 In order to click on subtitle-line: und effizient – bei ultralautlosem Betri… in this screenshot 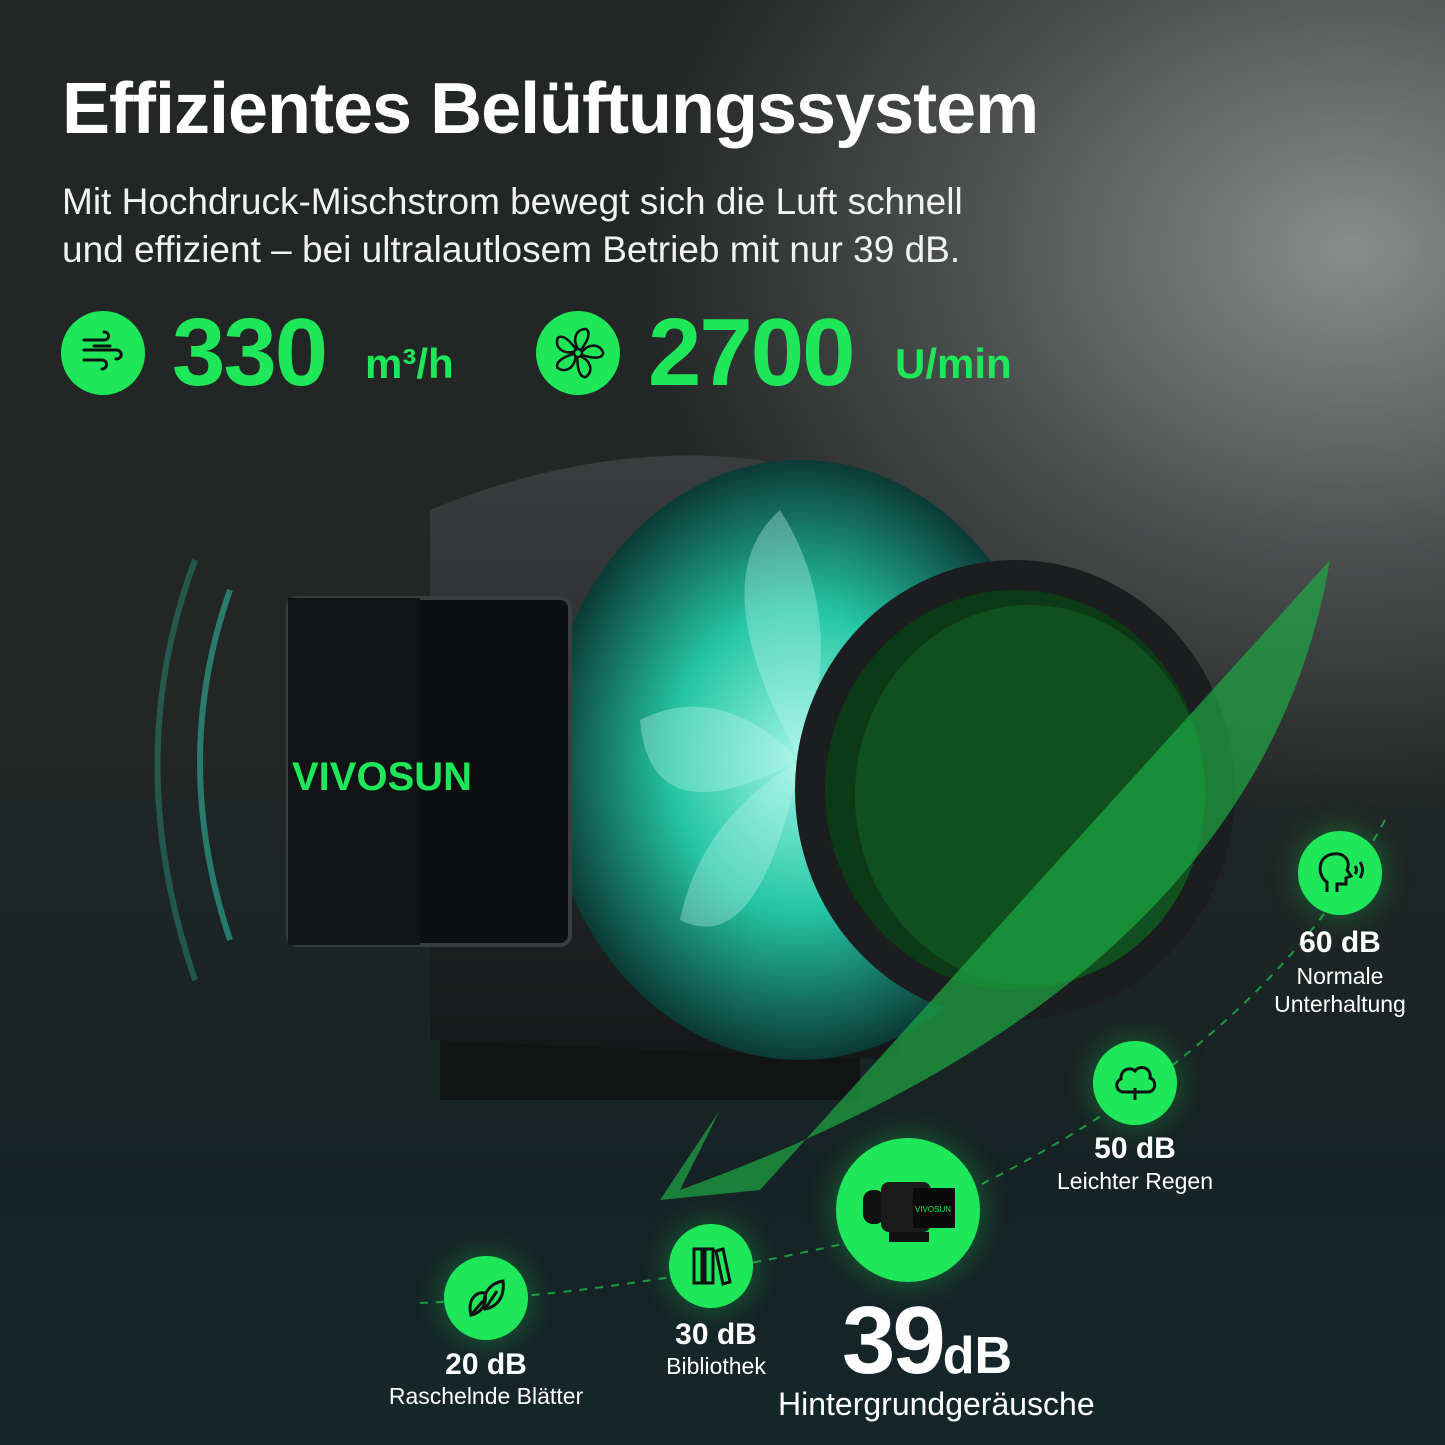, I will do `click(511, 249)`.